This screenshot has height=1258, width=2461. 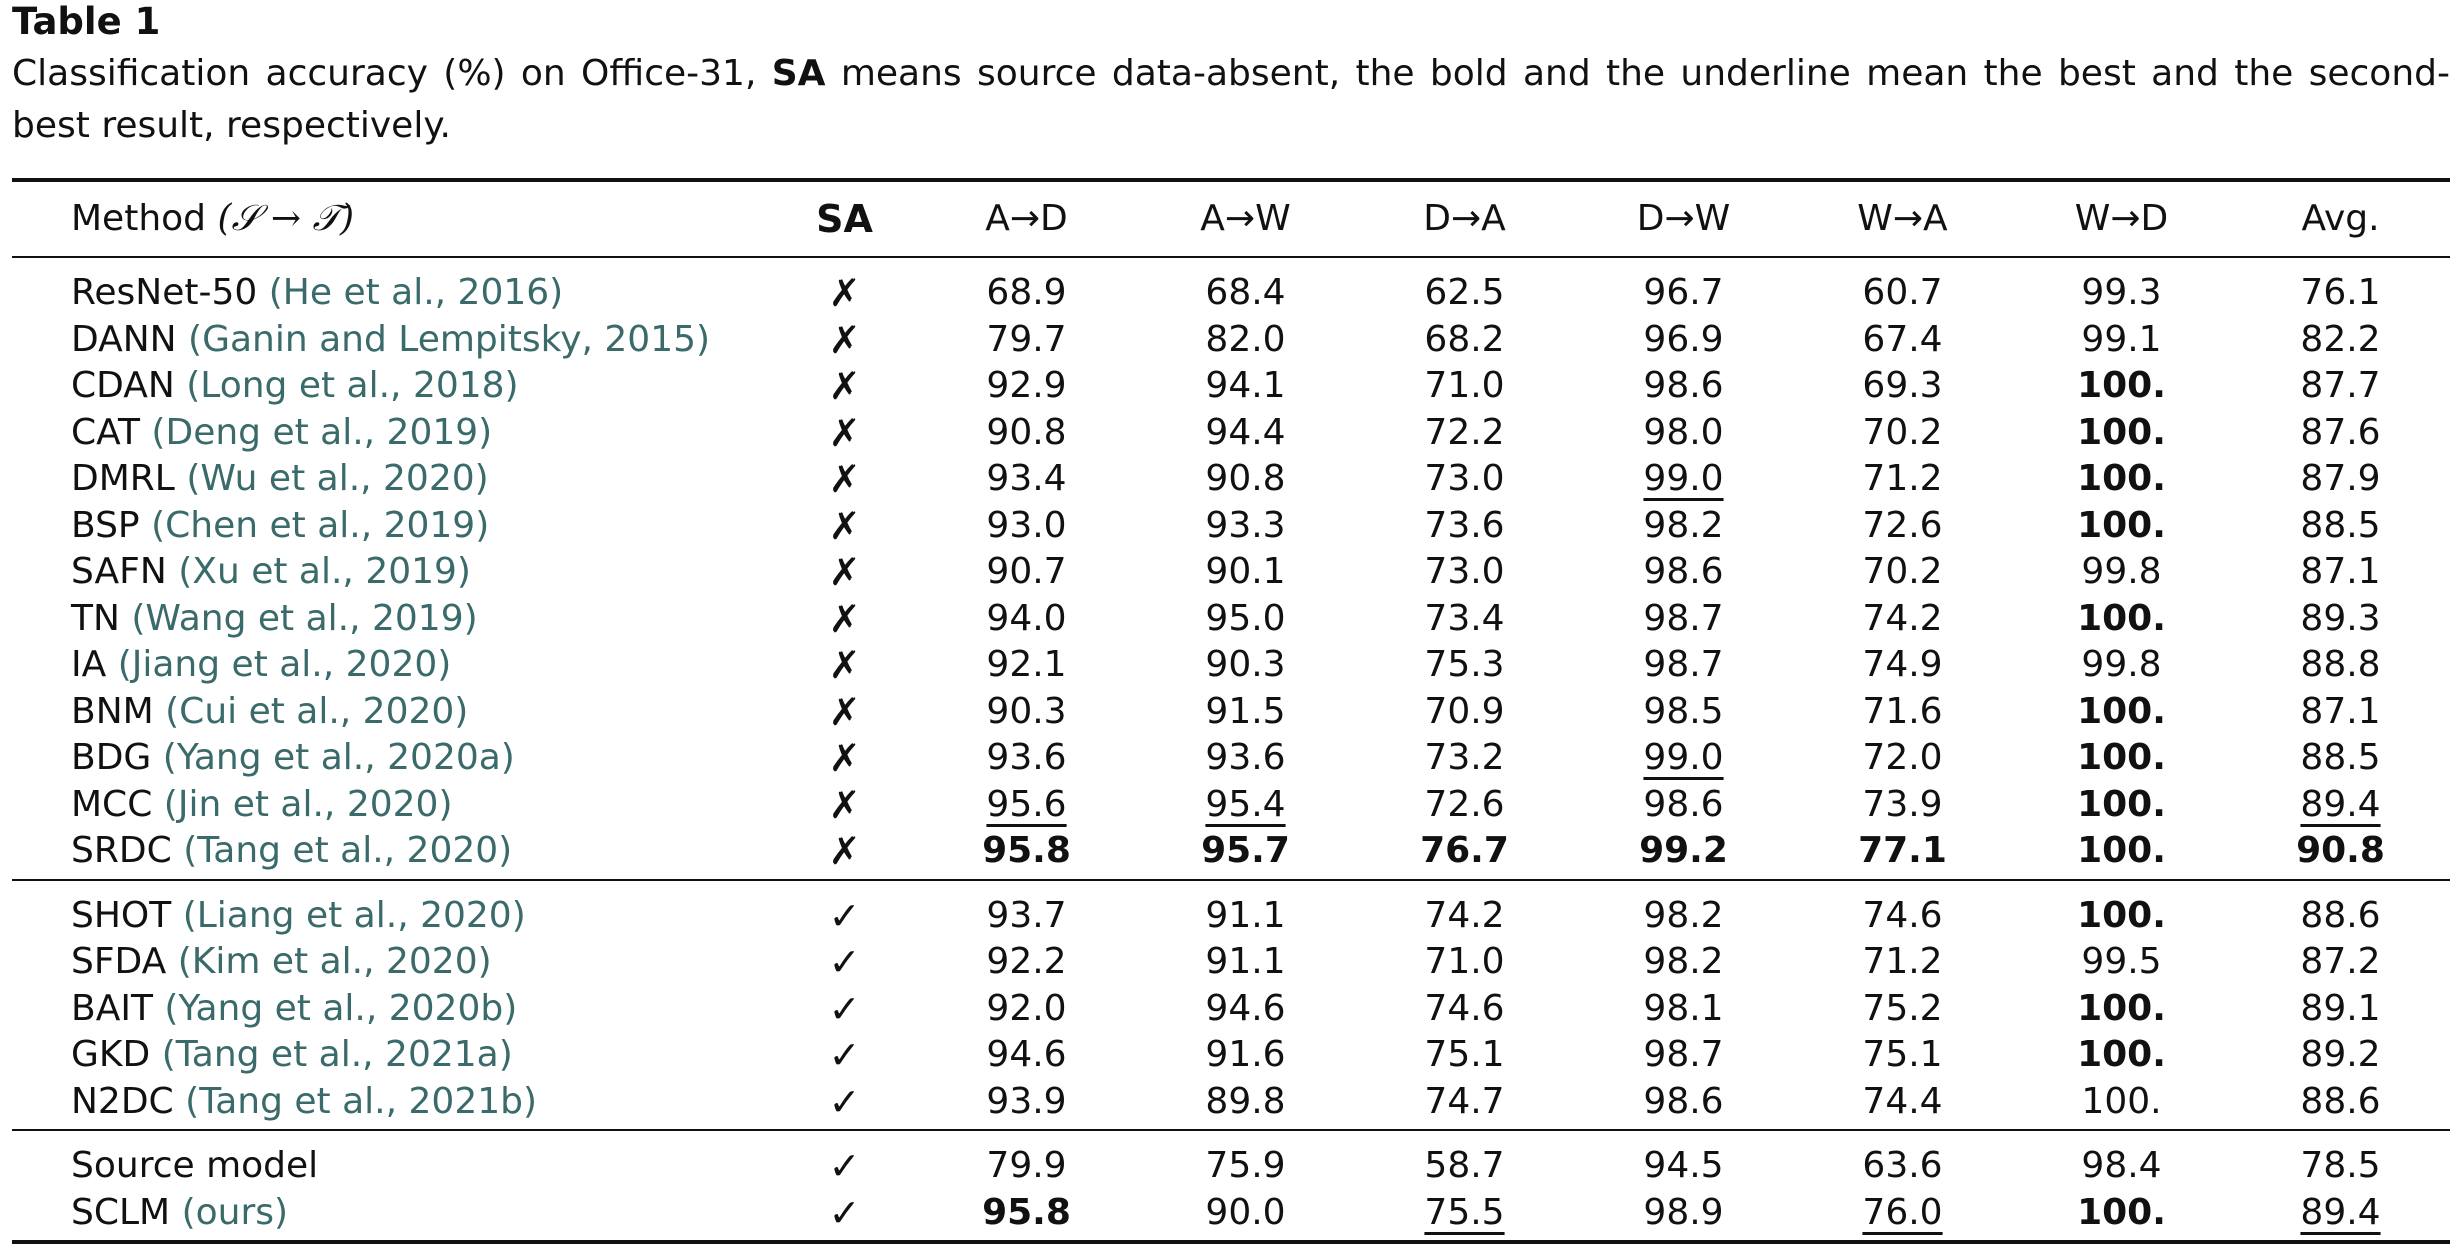 I want to click on header-col: A→D, so click(x=1026, y=218).